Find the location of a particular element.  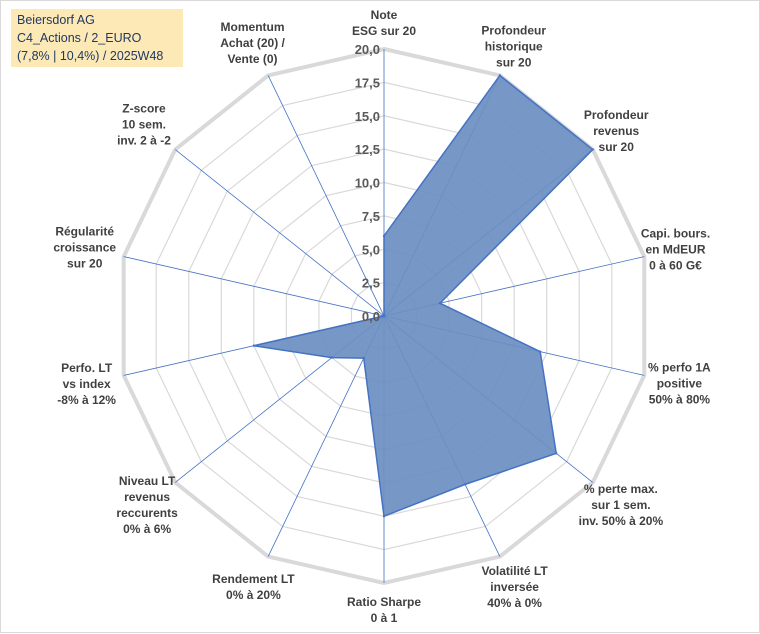

axis-label-13: Momentum Achat (20) / Vente (0) is located at coordinates (252, 43).